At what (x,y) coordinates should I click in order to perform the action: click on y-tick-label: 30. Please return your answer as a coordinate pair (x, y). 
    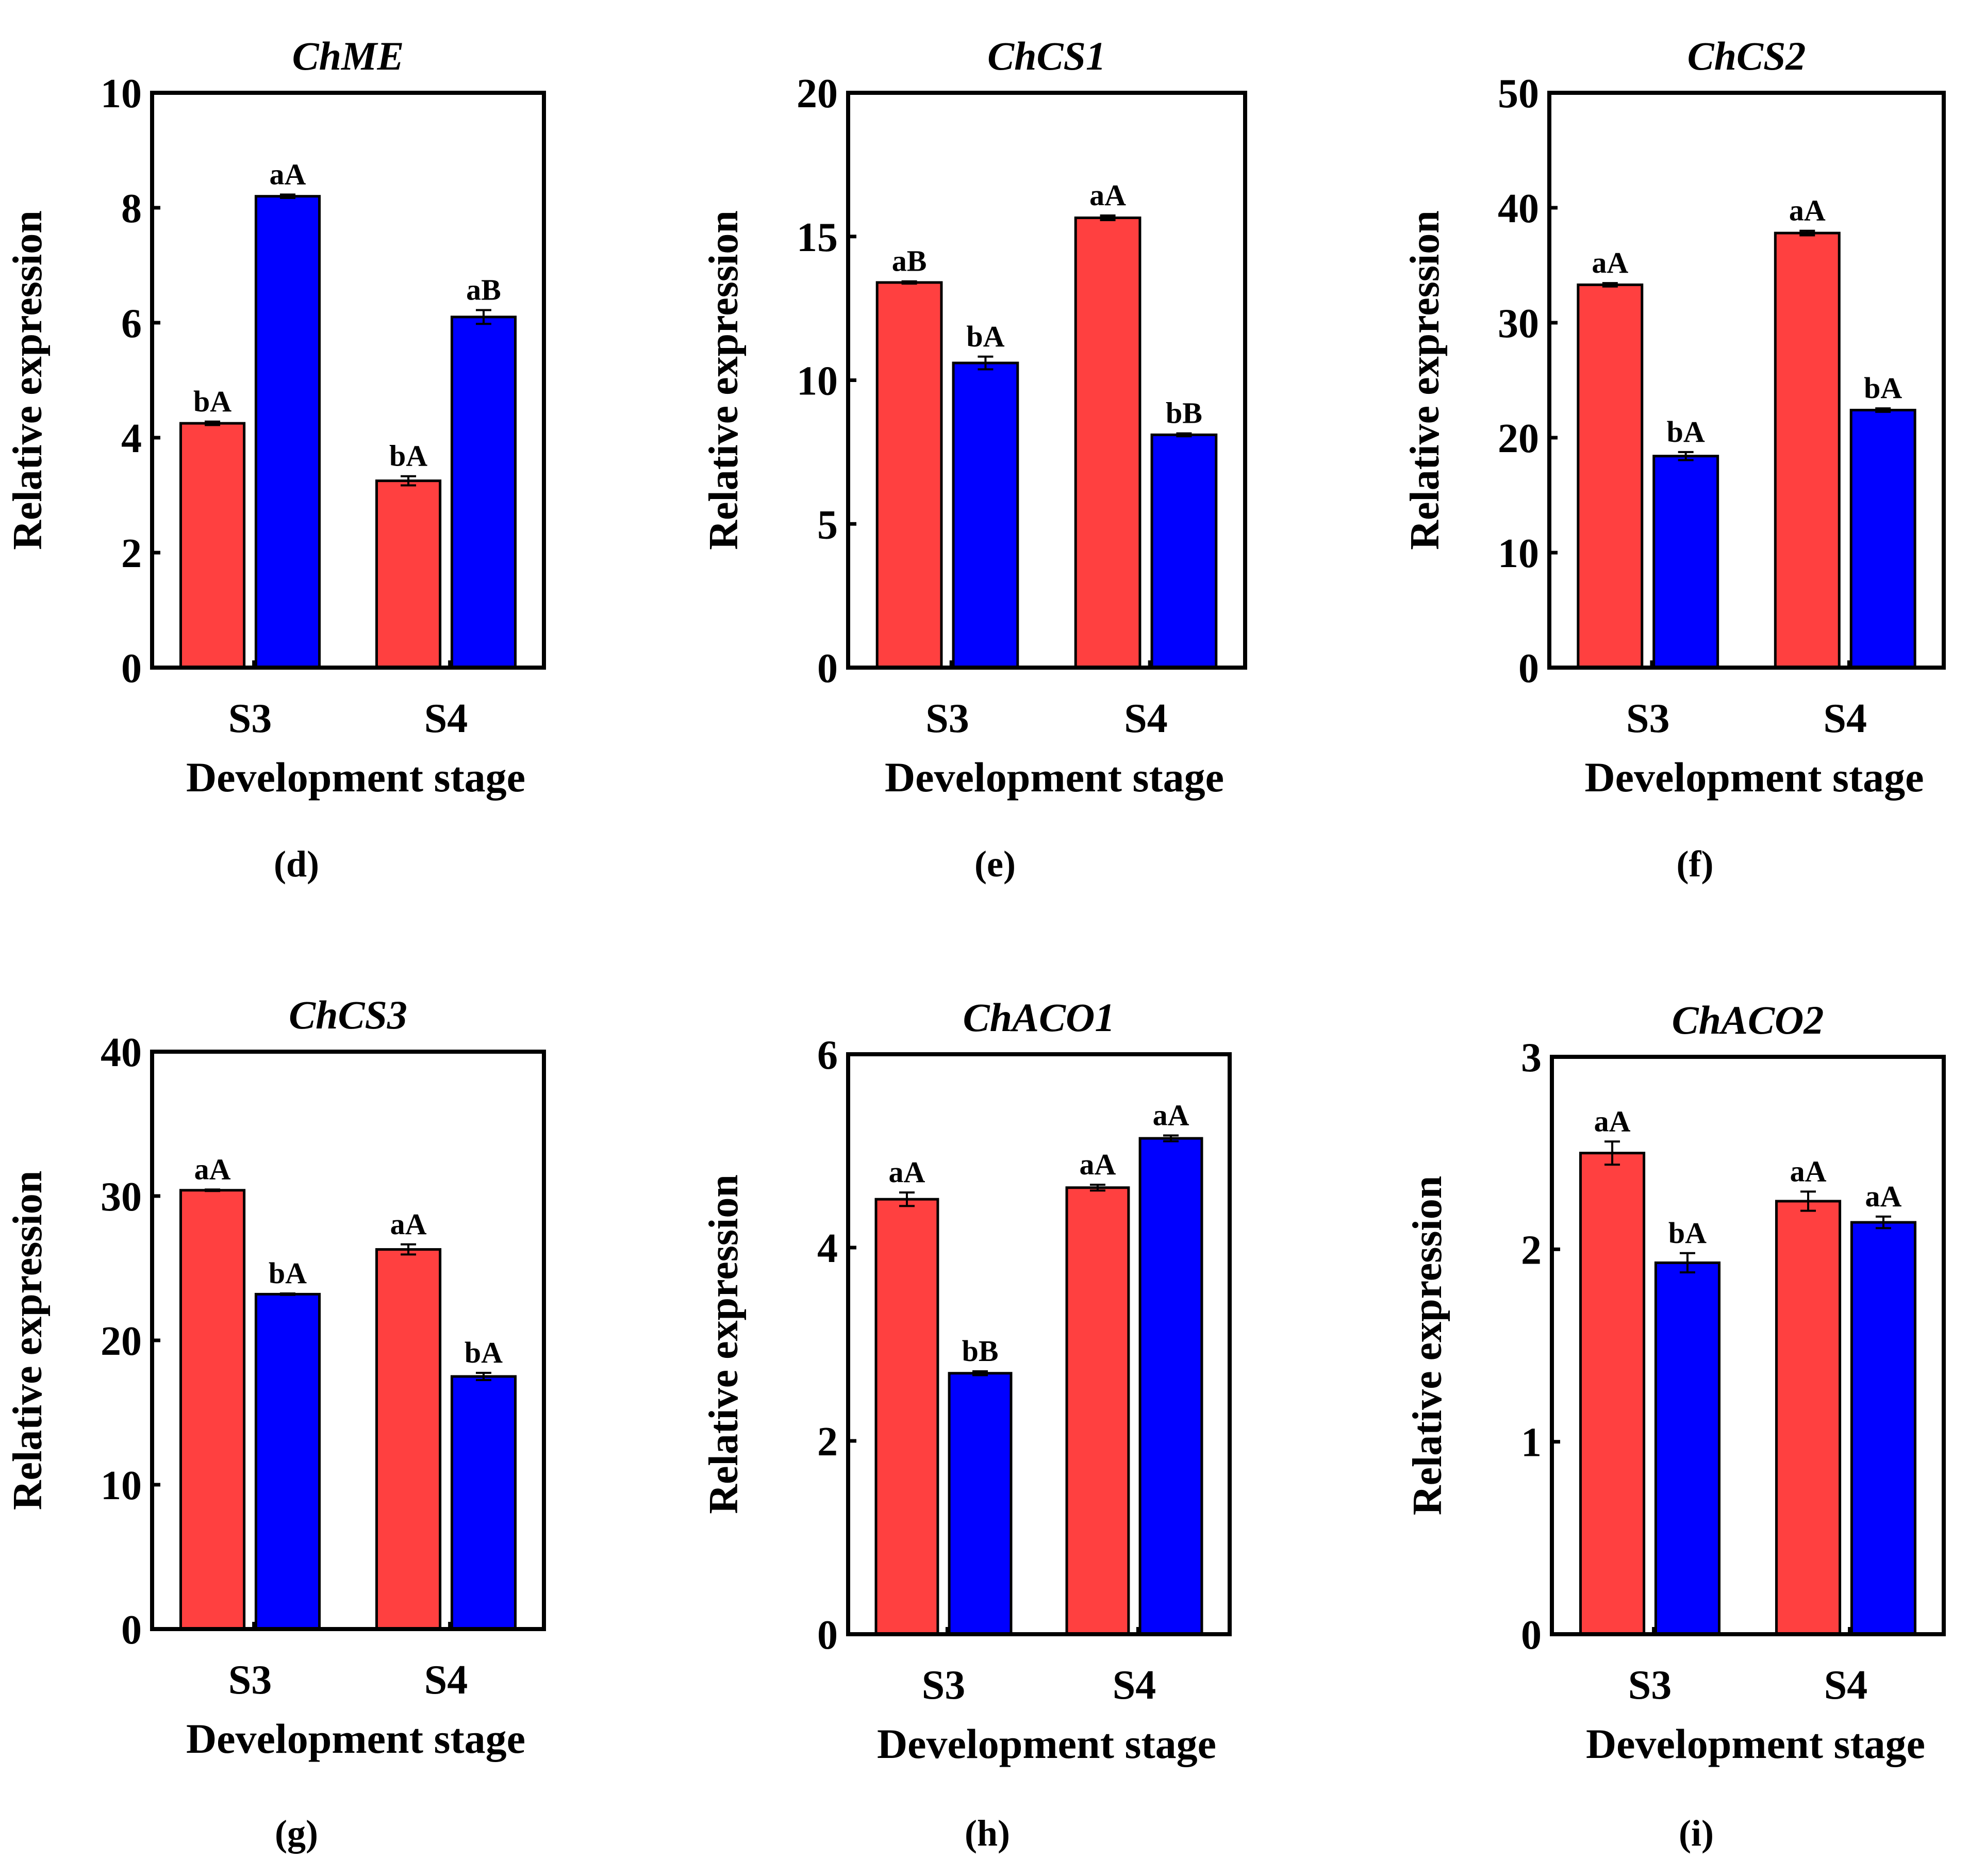
    Looking at the image, I should click on (1518, 323).